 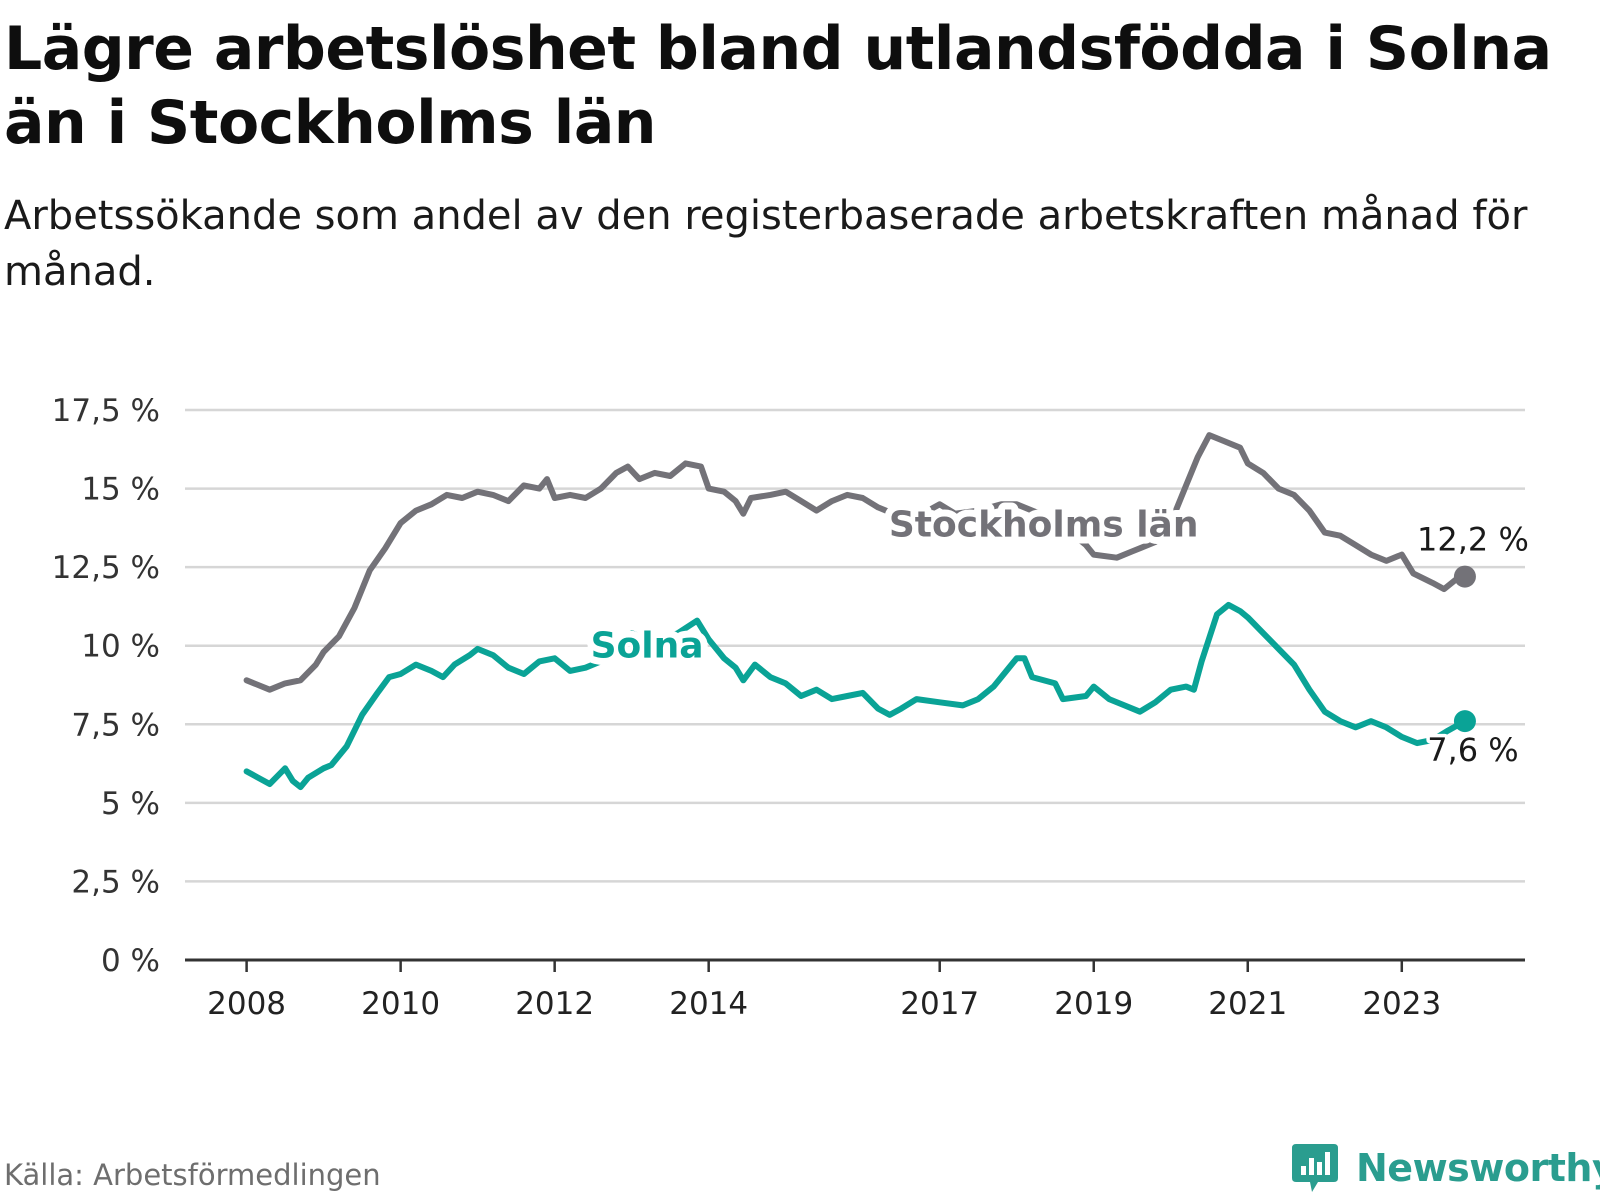 What do you see at coordinates (120, 647) in the screenshot?
I see `y-tick-label: 10 %` at bounding box center [120, 647].